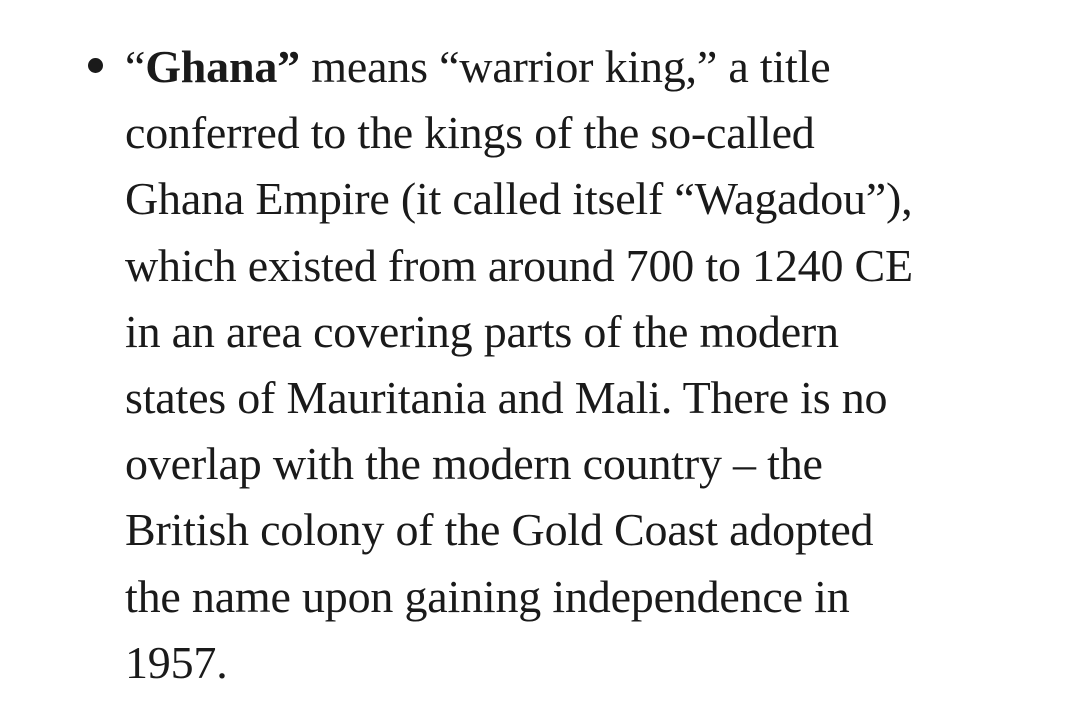 Image resolution: width=1080 pixels, height=709 pixels. What do you see at coordinates (565, 66) in the screenshot?
I see `first-line-rest: means “warrior king,” a title` at bounding box center [565, 66].